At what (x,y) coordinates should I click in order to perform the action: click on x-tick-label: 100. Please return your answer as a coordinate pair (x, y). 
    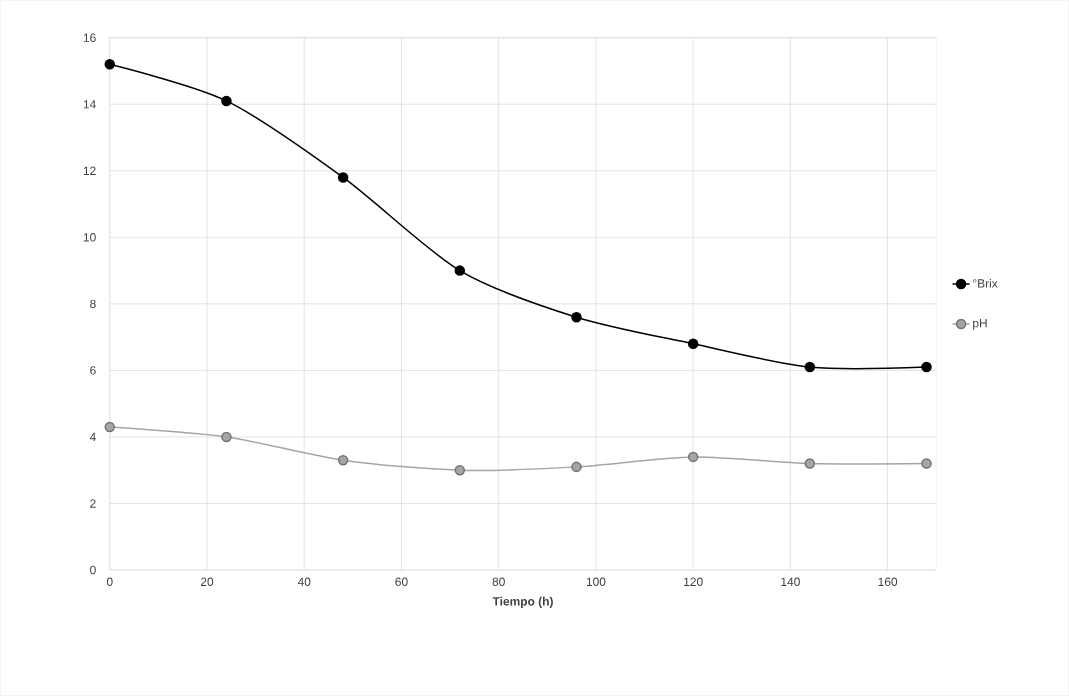
    Looking at the image, I should click on (596, 582).